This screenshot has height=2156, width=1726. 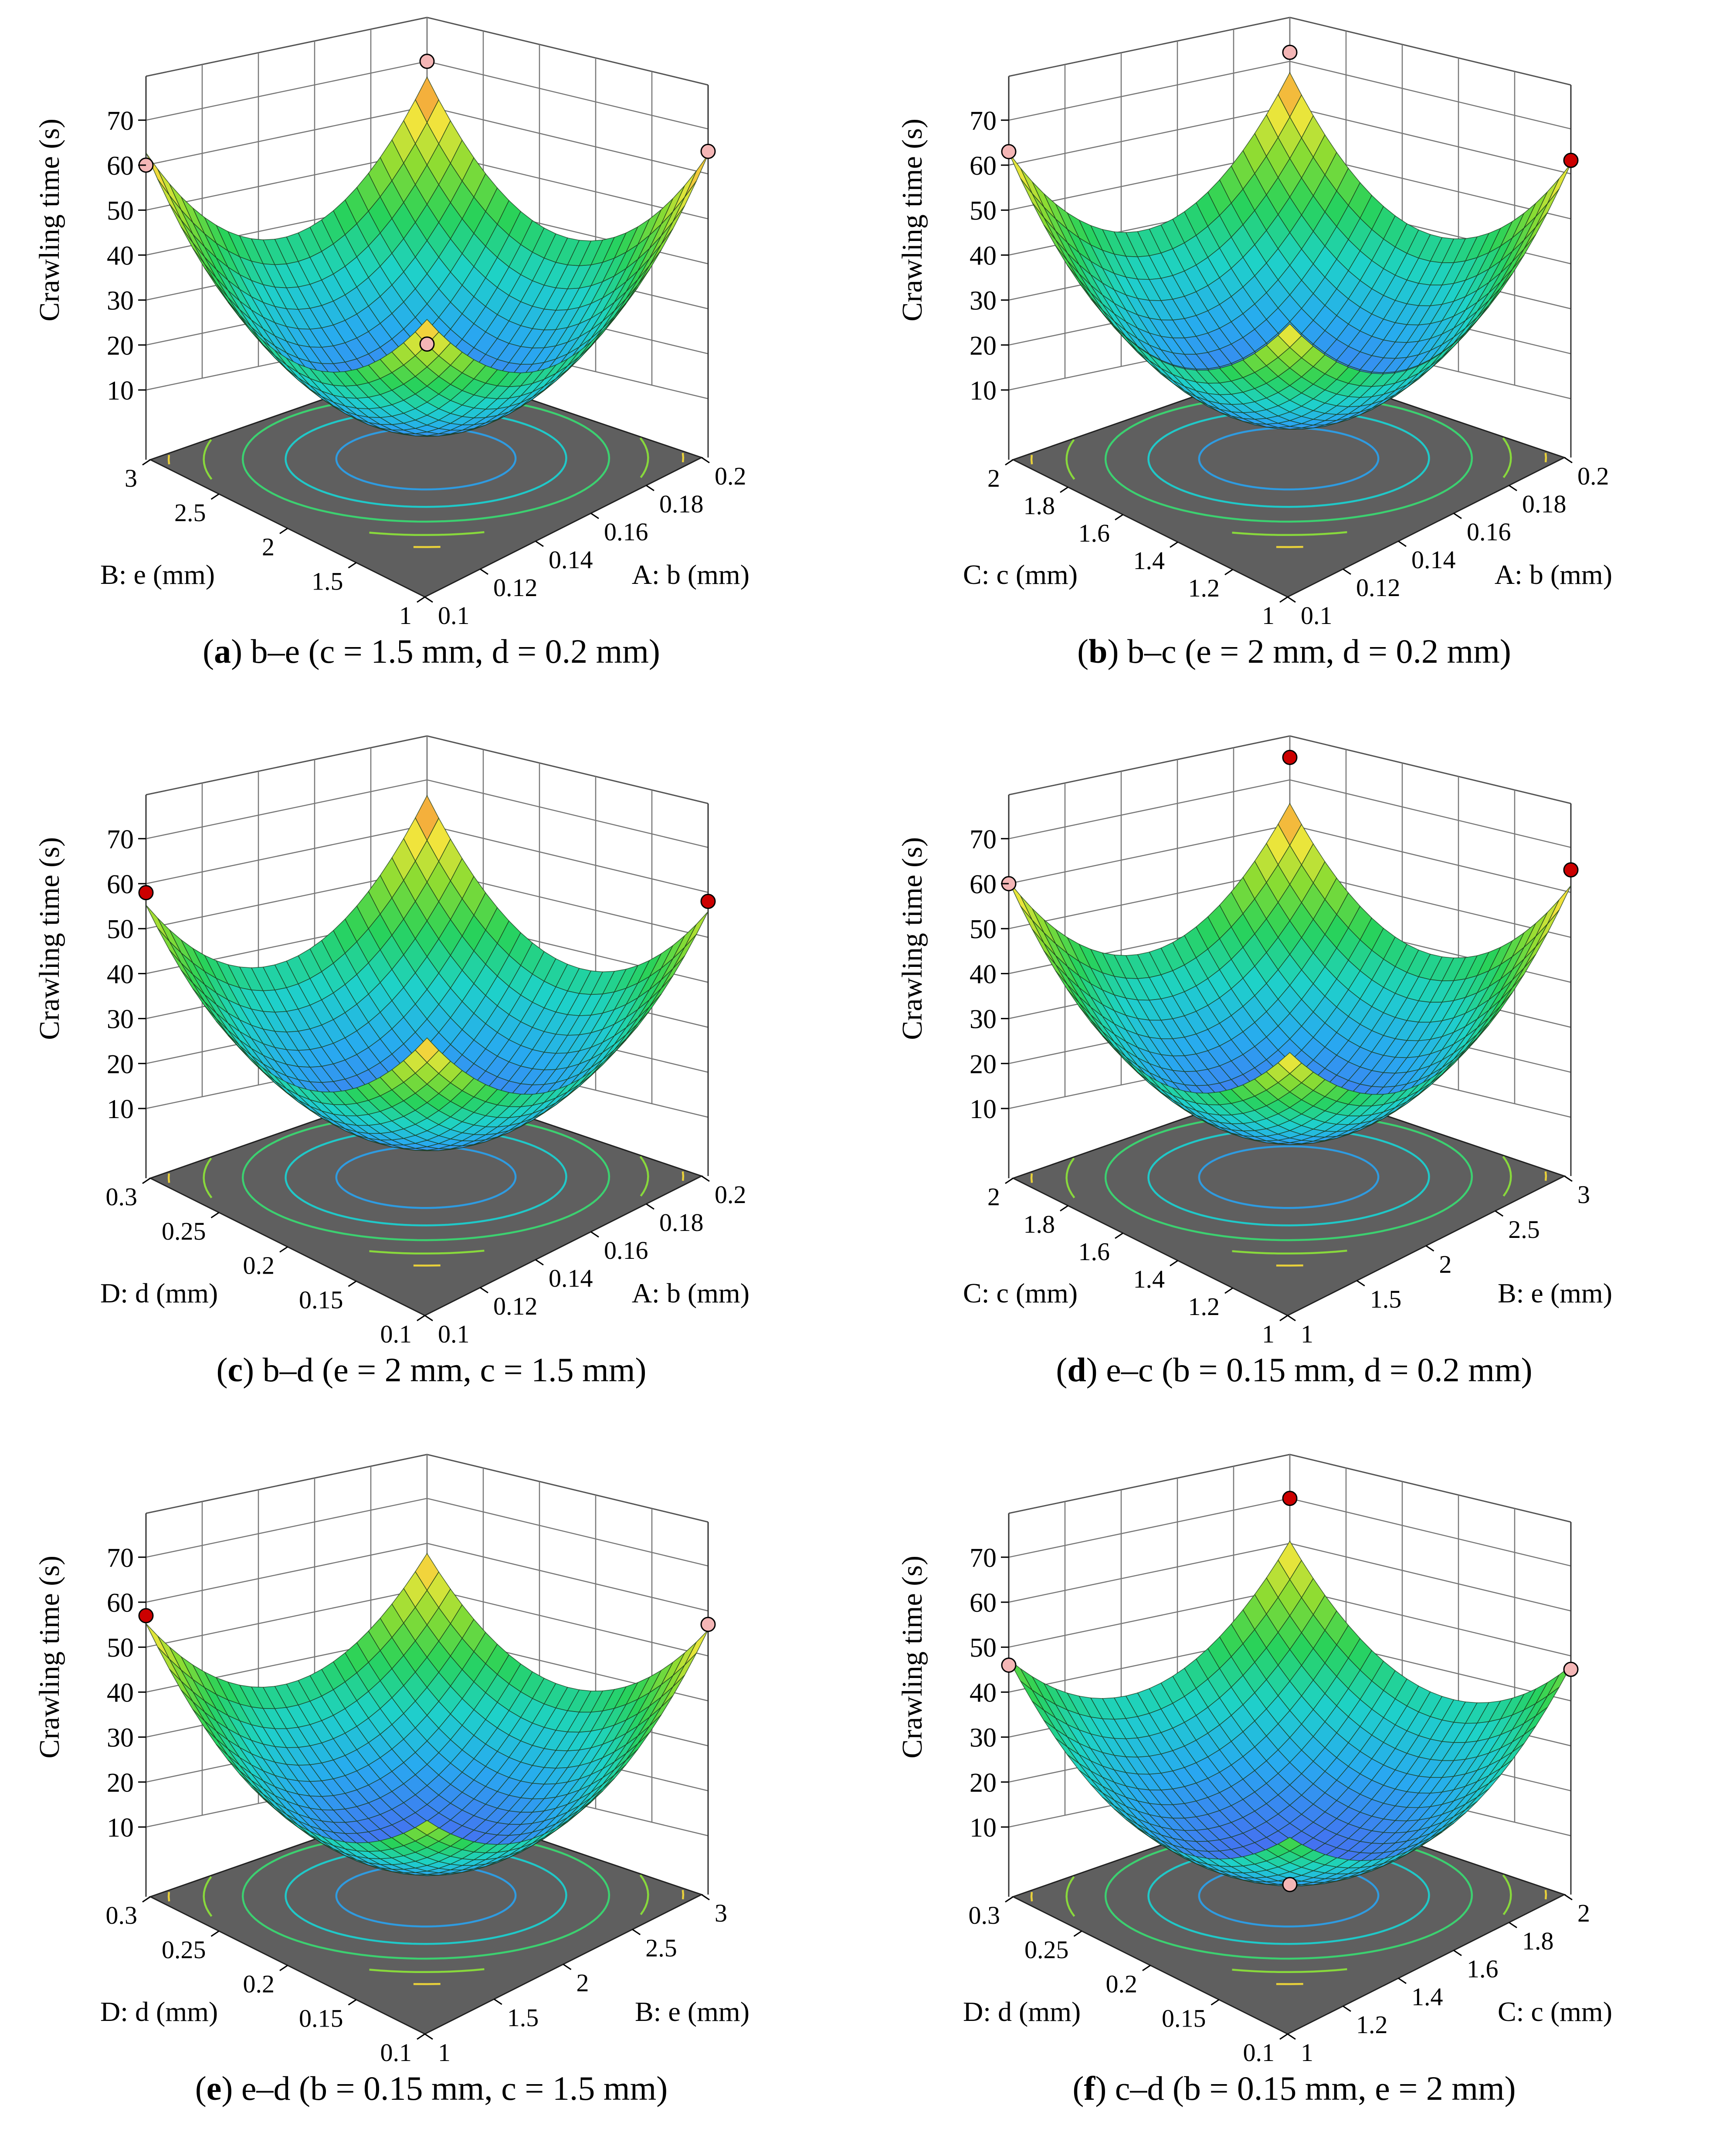 I want to click on y-axis: 1 1.2 1.4 1.6 1.8 2, so click(x=1137, y=1262).